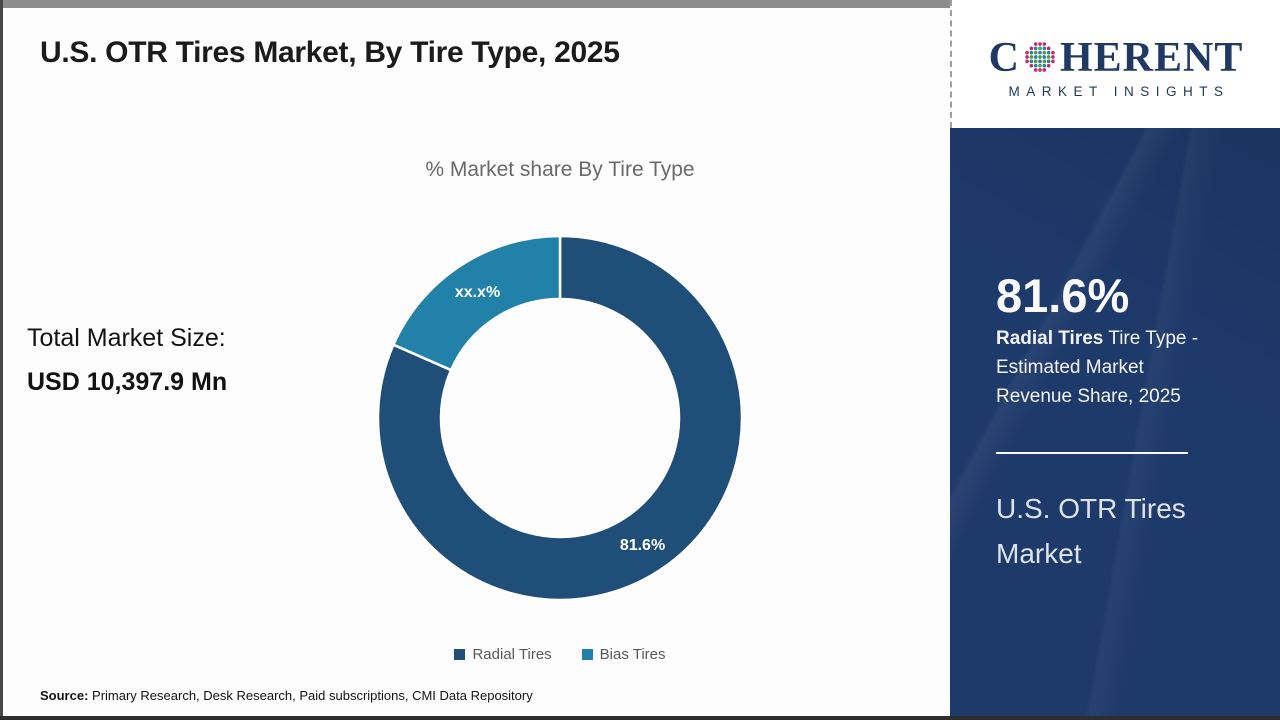 This screenshot has width=1280, height=720. I want to click on chart-legend: Radial Tires Bias Tires, so click(560, 654).